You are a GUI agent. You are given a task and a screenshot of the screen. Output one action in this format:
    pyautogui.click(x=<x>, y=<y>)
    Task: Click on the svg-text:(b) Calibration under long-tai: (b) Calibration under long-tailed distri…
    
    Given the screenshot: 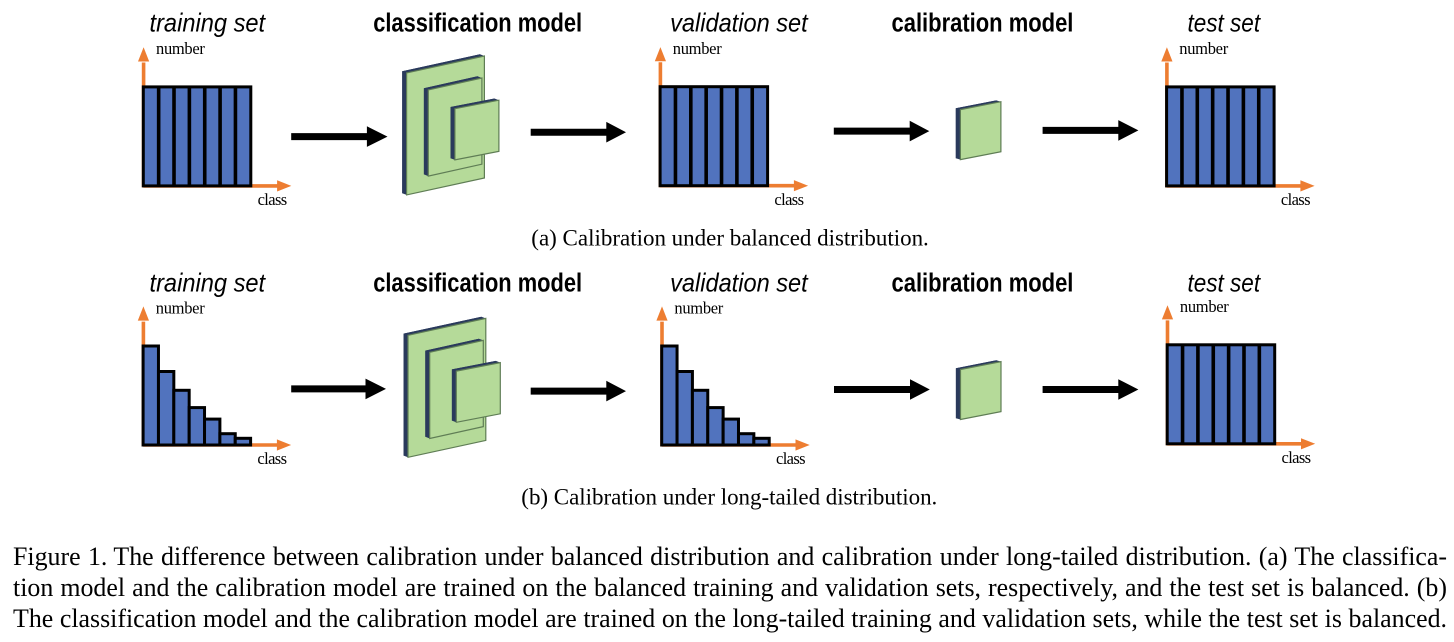 What is the action you would take?
    pyautogui.click(x=729, y=496)
    